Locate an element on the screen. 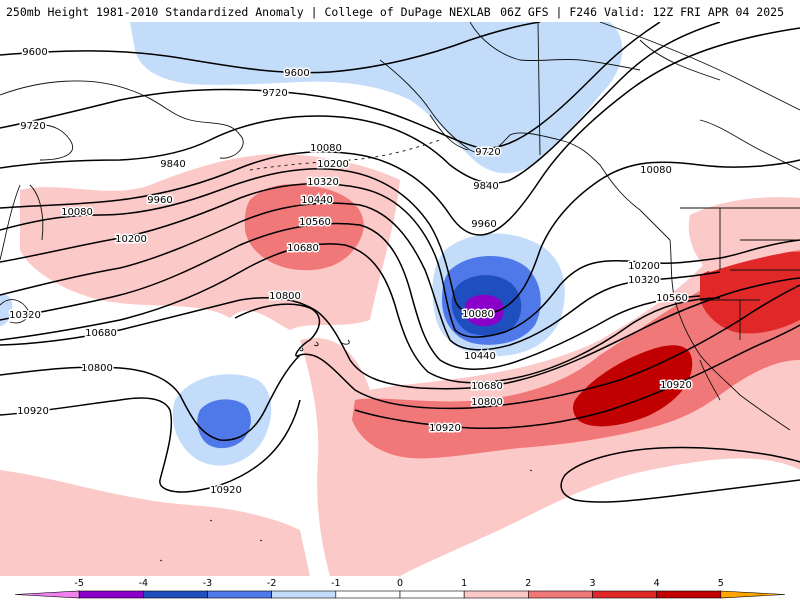 The image size is (800, 604). colorbar-tick-label: -5 is located at coordinates (78, 583).